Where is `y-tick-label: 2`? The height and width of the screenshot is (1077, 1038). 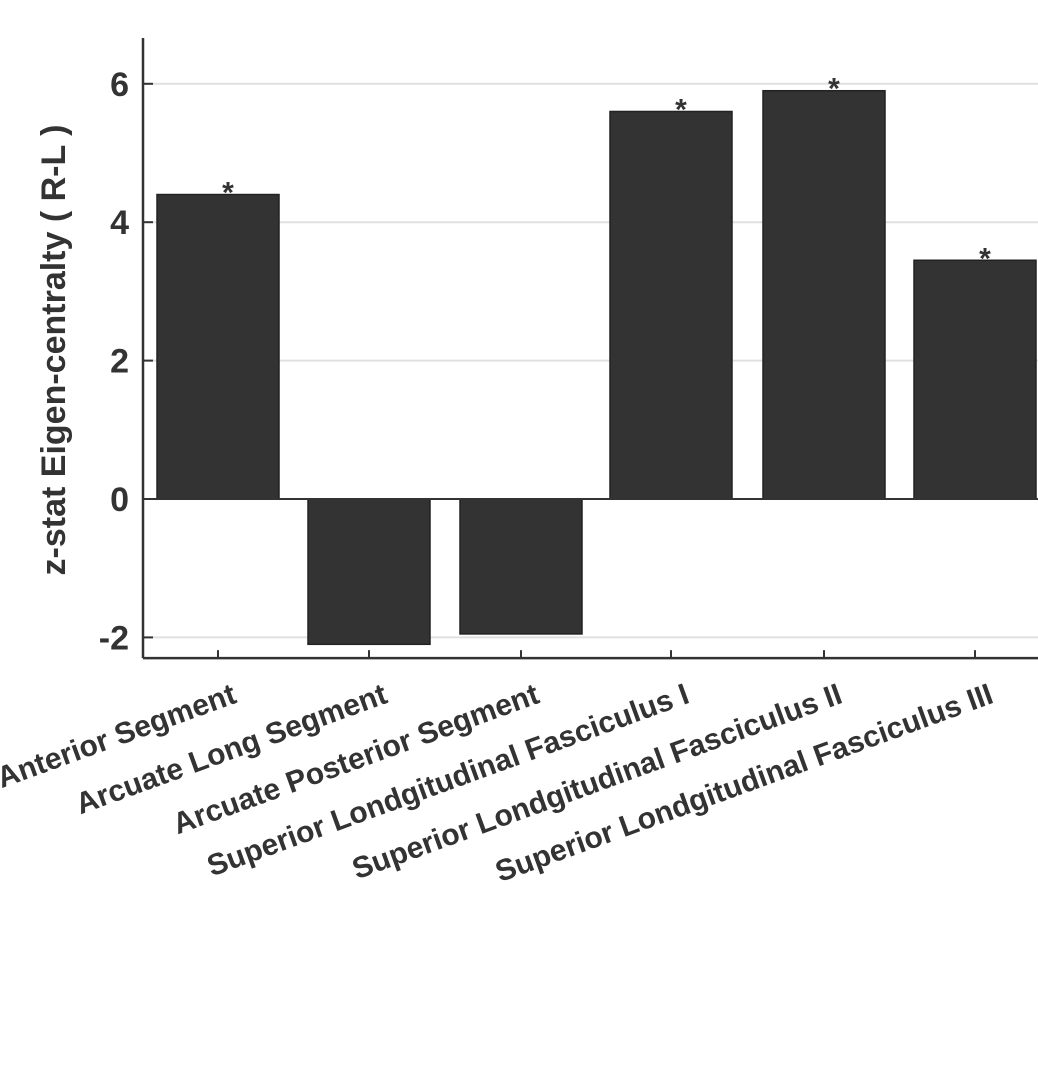 y-tick-label: 2 is located at coordinates (119, 362).